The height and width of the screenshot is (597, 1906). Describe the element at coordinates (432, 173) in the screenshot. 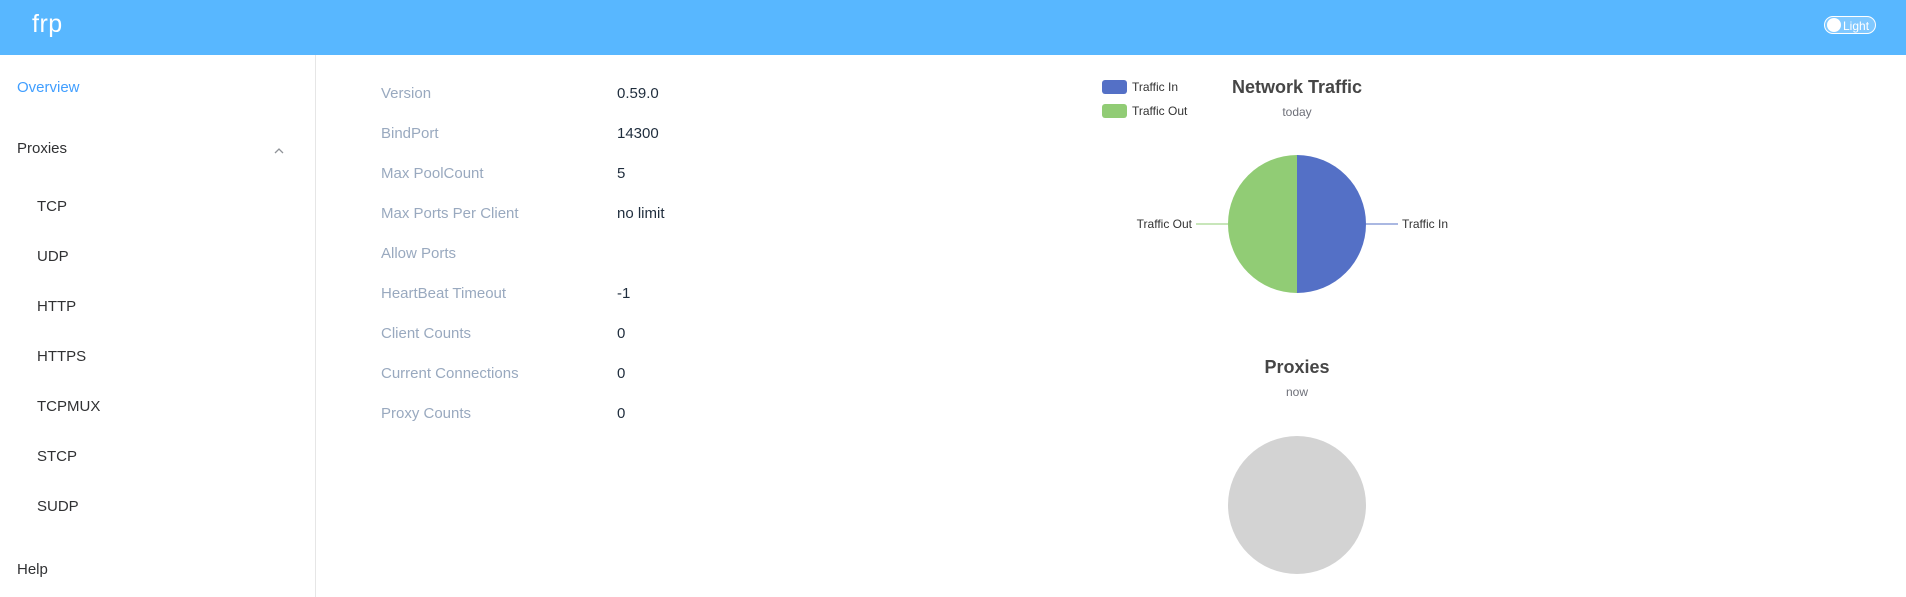

I see `info-label-max-poolcount: Max PoolCount` at that location.